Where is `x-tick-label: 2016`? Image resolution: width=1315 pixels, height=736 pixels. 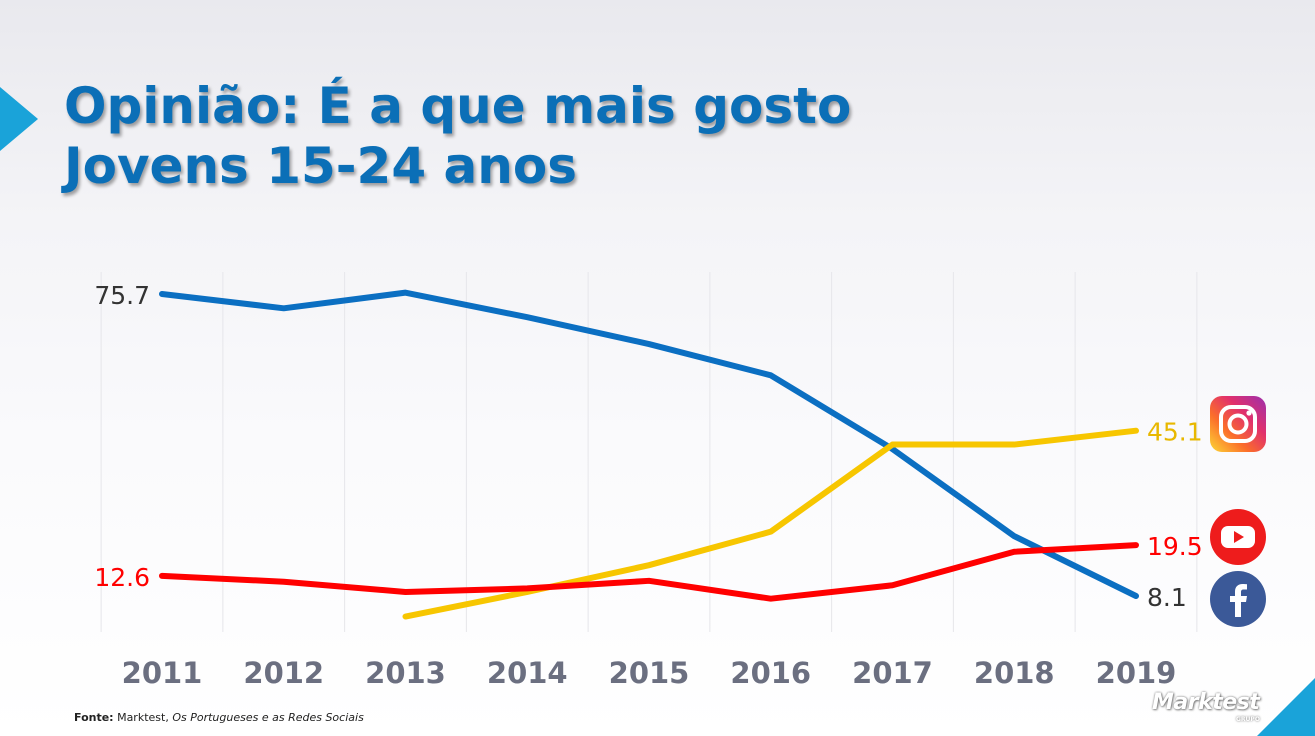
x-tick-label: 2016 is located at coordinates (770, 673).